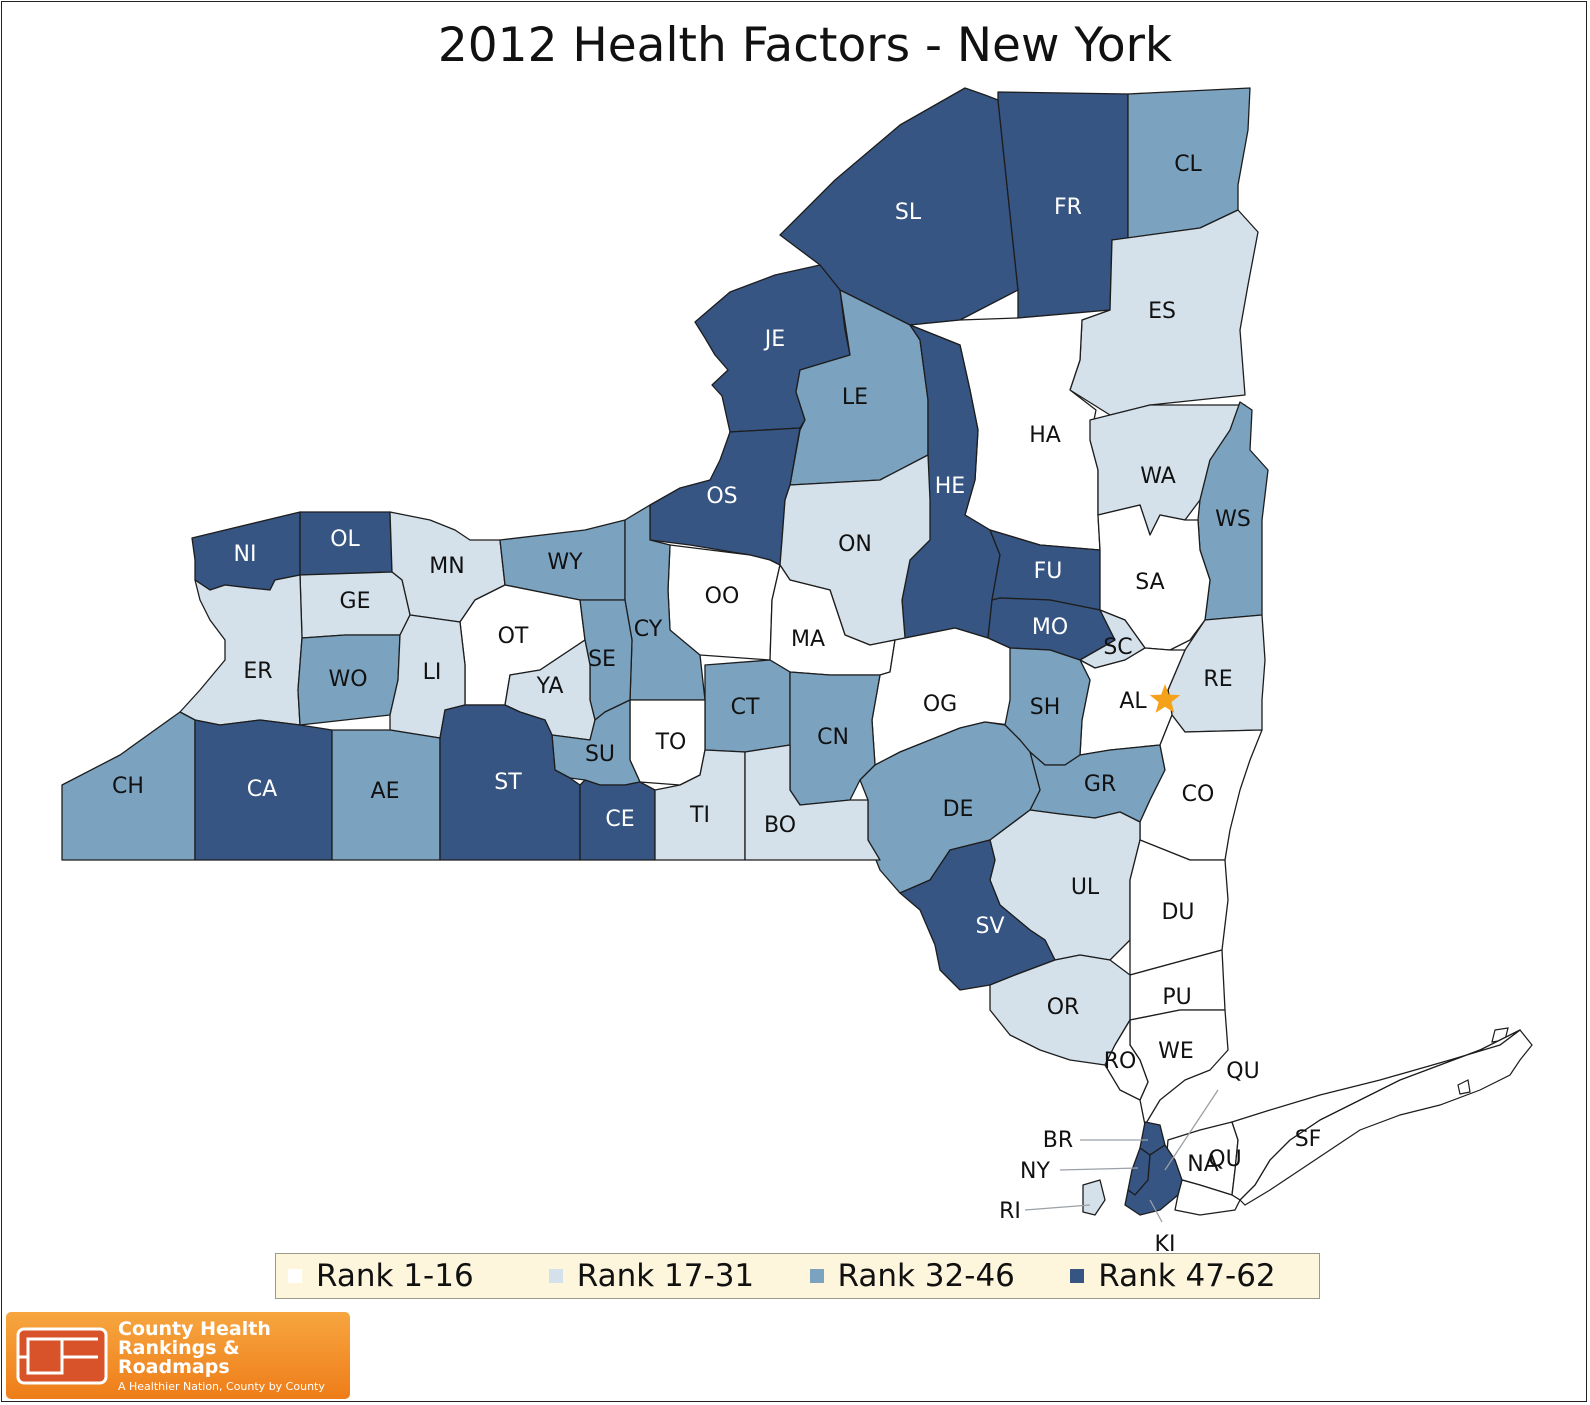  What do you see at coordinates (1149, 582) in the screenshot?
I see `county-label-sa: SA` at bounding box center [1149, 582].